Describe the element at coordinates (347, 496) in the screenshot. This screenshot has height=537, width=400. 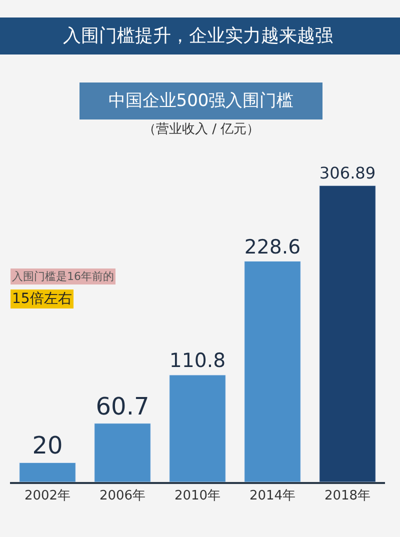
I see `x-tick-label: 2018年` at that location.